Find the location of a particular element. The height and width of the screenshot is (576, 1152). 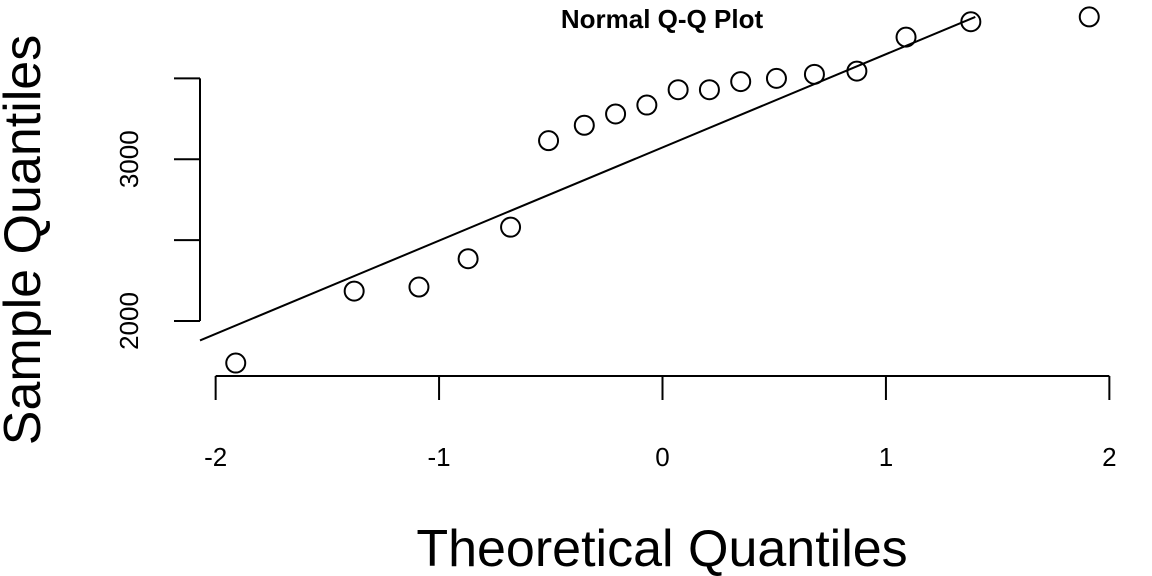

x-tick-label: -2 is located at coordinates (215, 457).